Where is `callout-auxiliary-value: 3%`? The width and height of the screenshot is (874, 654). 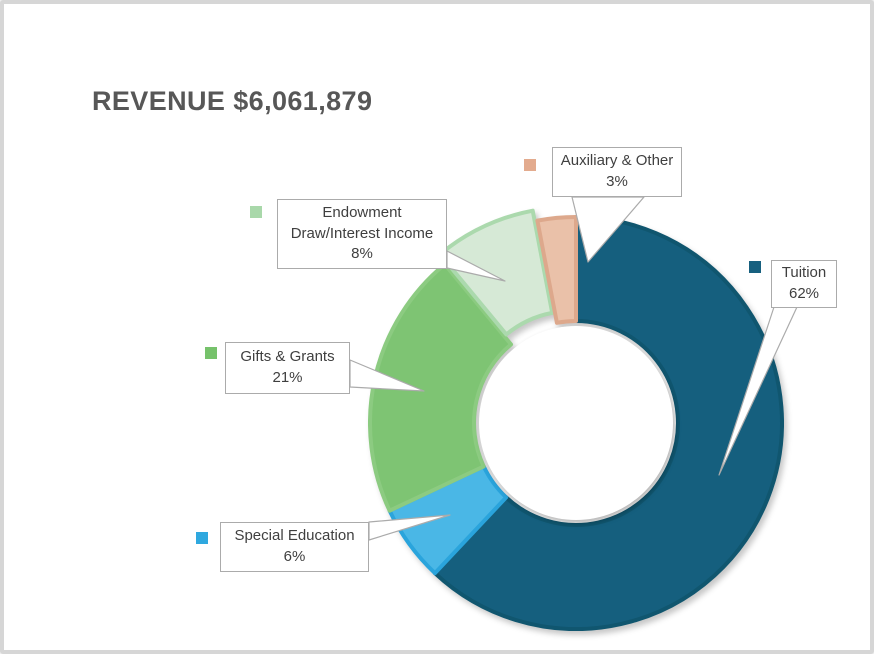
callout-auxiliary-value: 3% is located at coordinates (617, 181).